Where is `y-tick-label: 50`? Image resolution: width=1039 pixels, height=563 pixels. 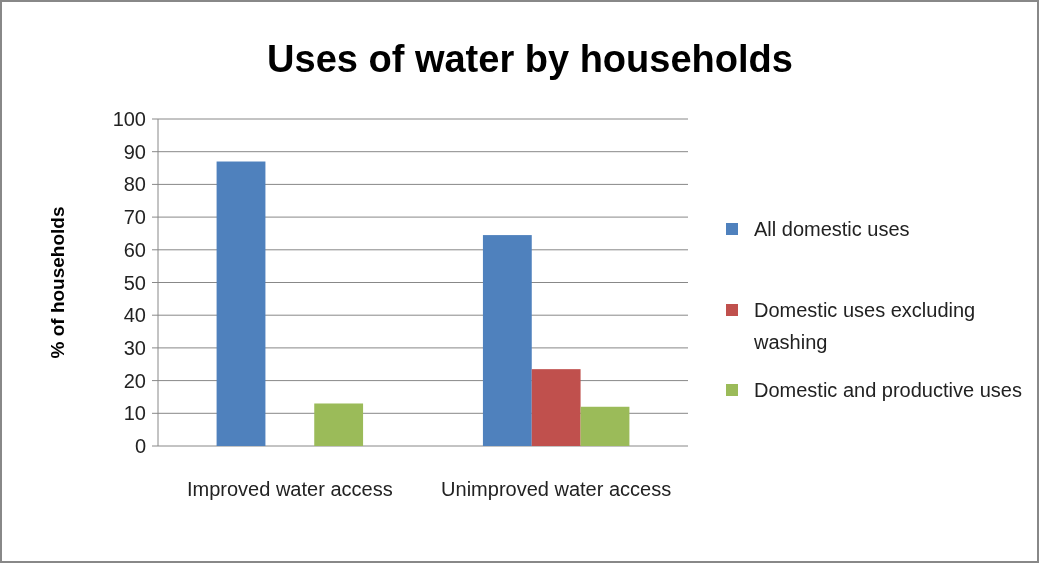 y-tick-label: 50 is located at coordinates (134, 282).